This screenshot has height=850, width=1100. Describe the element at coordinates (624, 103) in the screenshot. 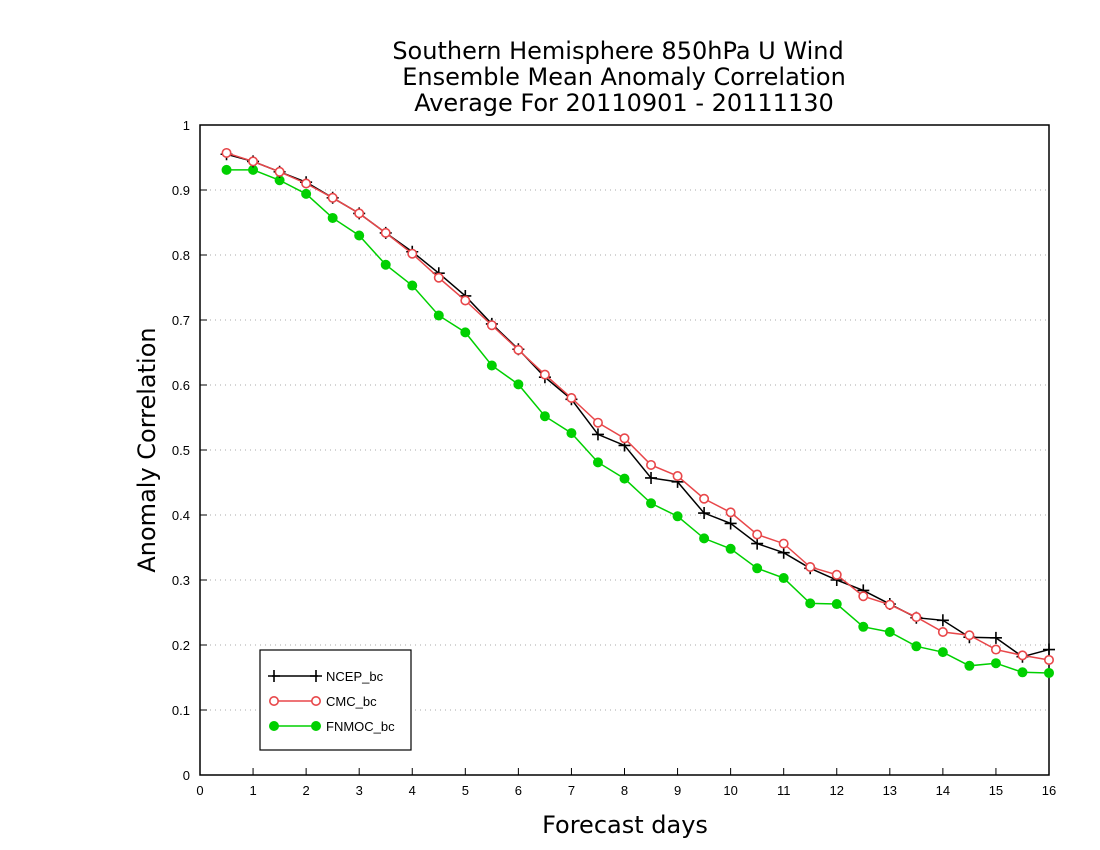

I see `title-line-3: Average For 20110901 - 20111130` at that location.